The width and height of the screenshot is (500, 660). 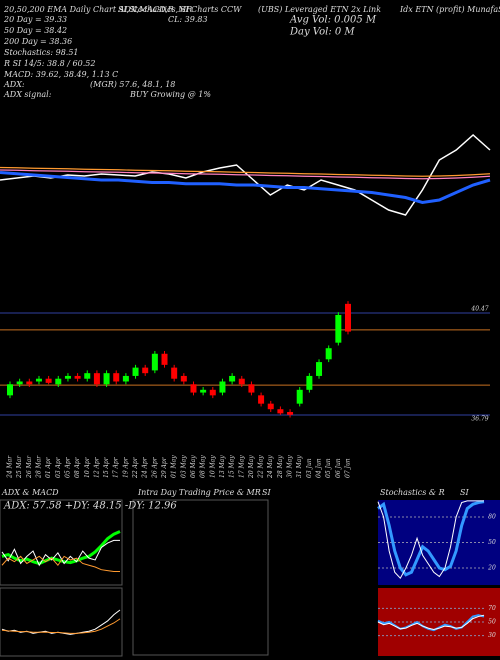 What do you see at coordinates (77, 467) in the screenshot?
I see `x-tick-label: 08 Apr` at bounding box center [77, 467].